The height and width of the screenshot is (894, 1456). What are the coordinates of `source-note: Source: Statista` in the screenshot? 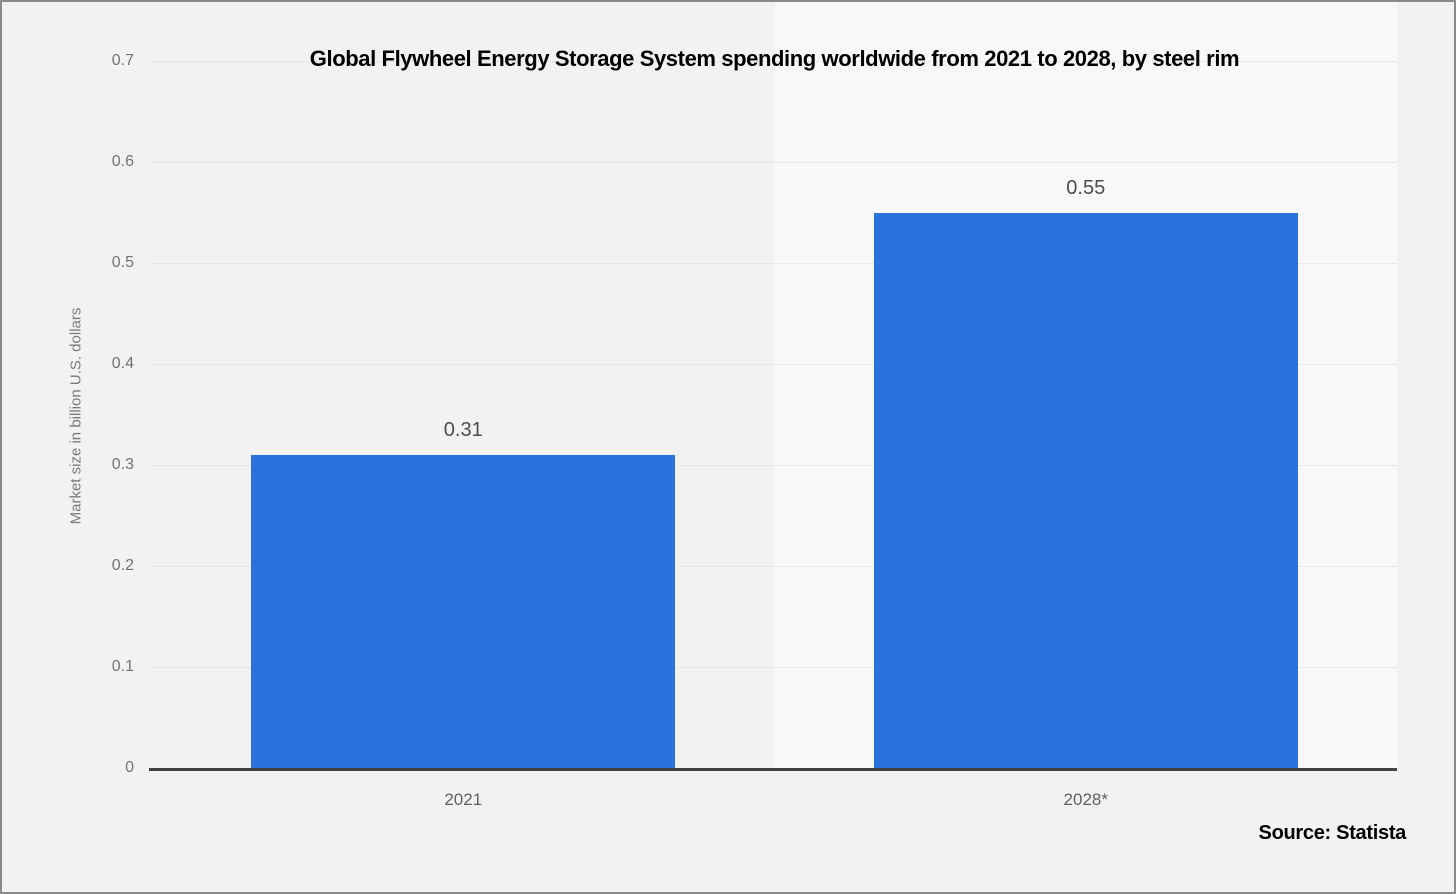 It's located at (1332, 833).